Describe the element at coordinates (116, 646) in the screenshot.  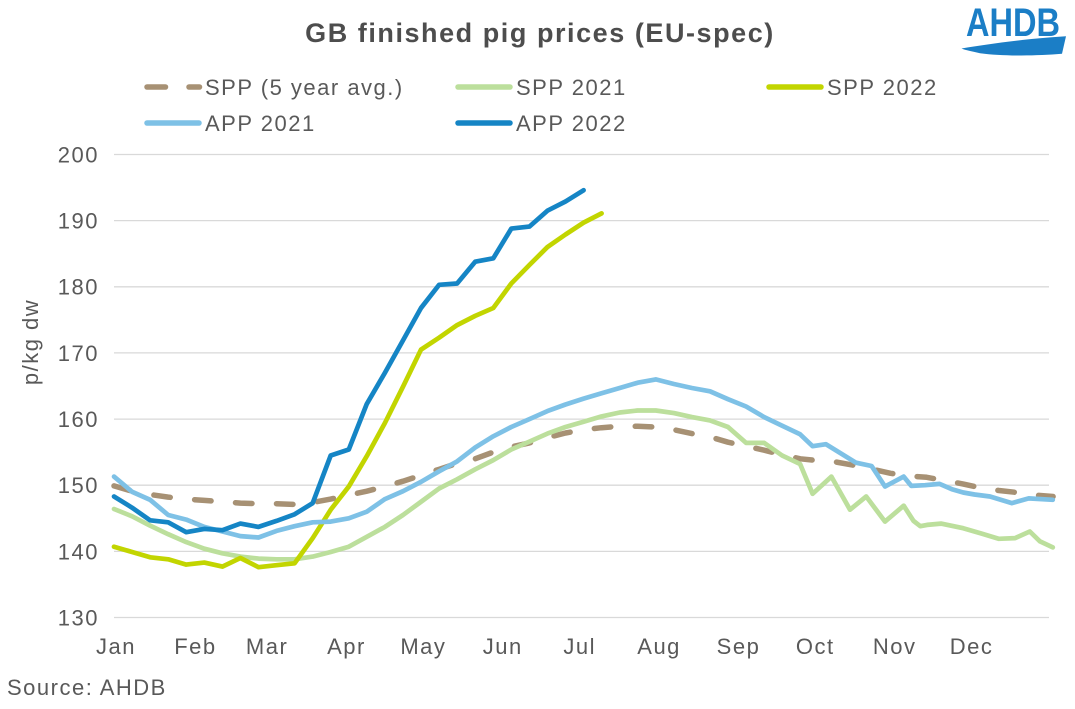
I see `svg-text: Jan` at that location.